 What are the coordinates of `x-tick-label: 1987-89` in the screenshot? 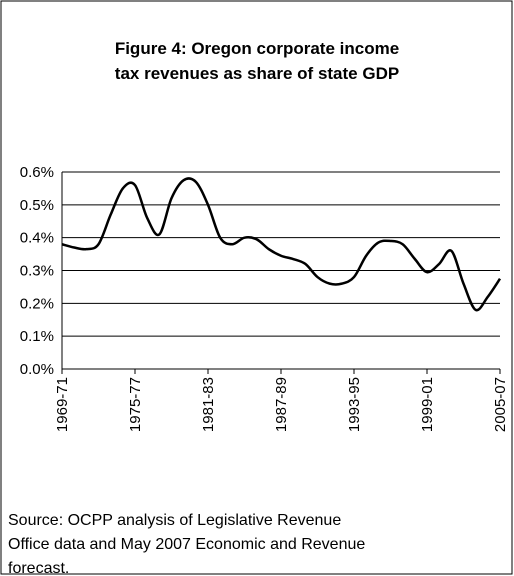 It's located at (281, 404).